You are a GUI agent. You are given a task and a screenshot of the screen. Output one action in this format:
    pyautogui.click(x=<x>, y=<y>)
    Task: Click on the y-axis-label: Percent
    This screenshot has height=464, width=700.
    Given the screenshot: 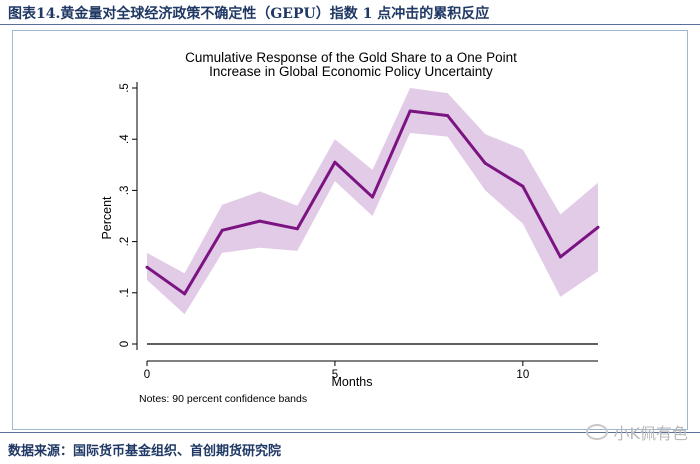 What is the action you would take?
    pyautogui.click(x=107, y=218)
    